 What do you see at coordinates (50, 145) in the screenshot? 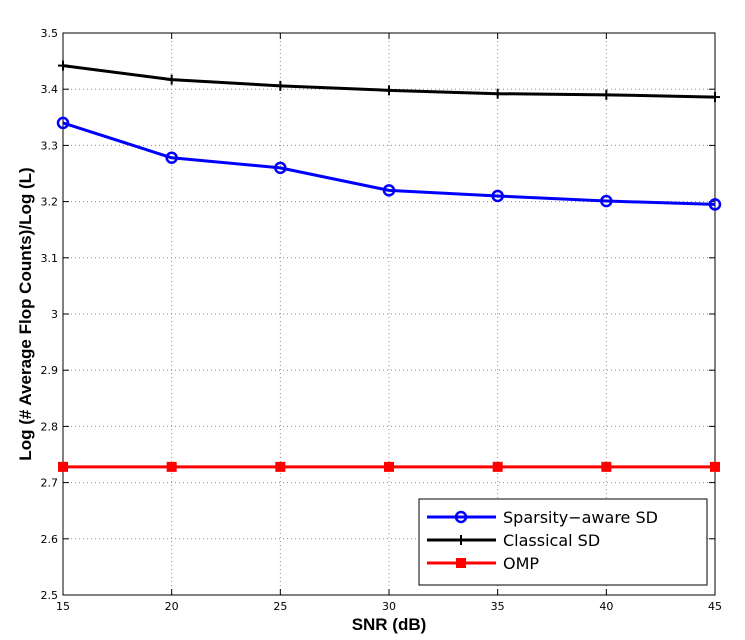
I see `y-tick-label: 3.3` at bounding box center [50, 145].